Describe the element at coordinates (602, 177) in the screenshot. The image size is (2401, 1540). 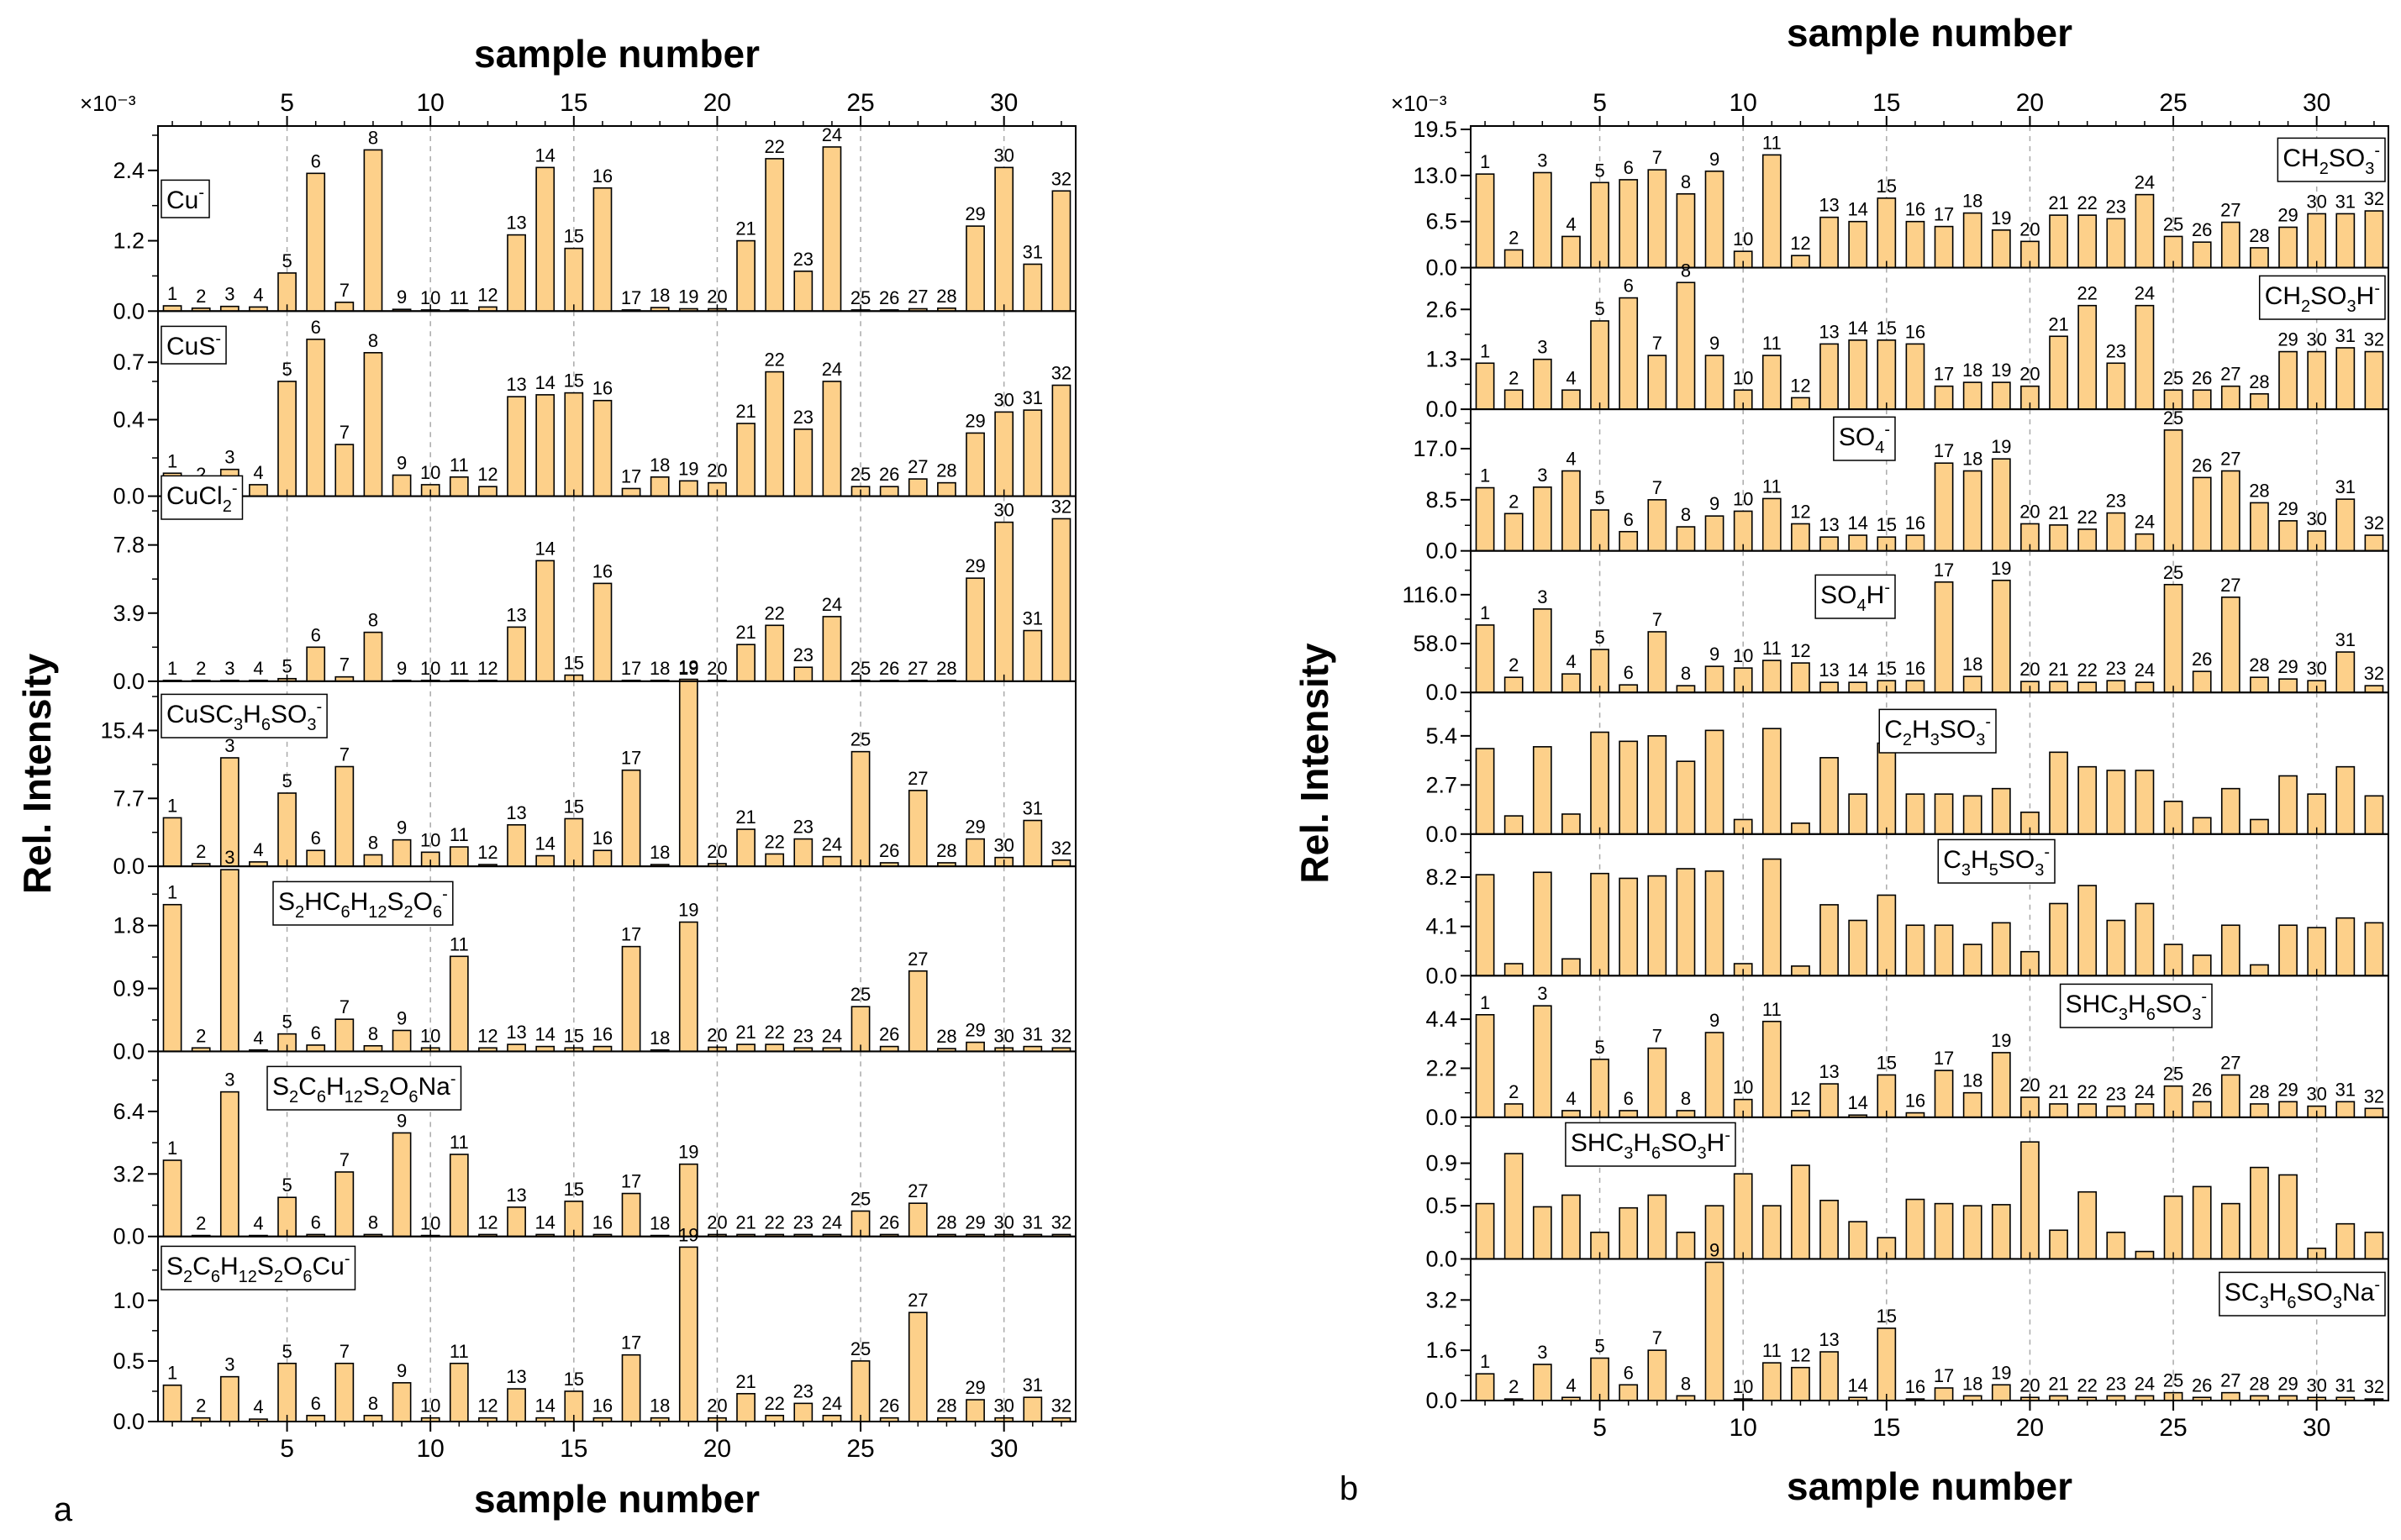
I see `bar-number-label: 16` at that location.